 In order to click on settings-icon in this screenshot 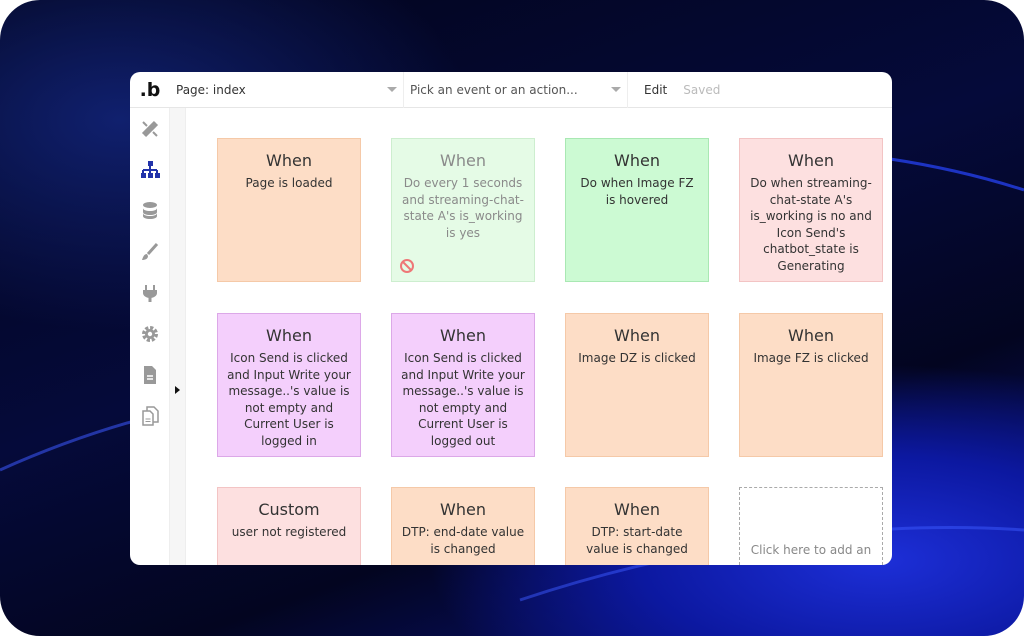, I will do `click(150, 334)`.